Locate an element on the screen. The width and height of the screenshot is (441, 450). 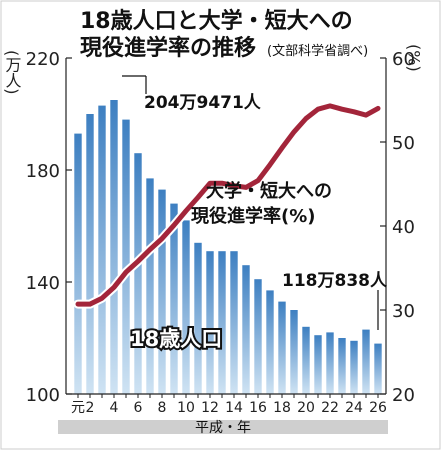
line-label-line1: 大学・短大への is located at coordinates (269, 191).